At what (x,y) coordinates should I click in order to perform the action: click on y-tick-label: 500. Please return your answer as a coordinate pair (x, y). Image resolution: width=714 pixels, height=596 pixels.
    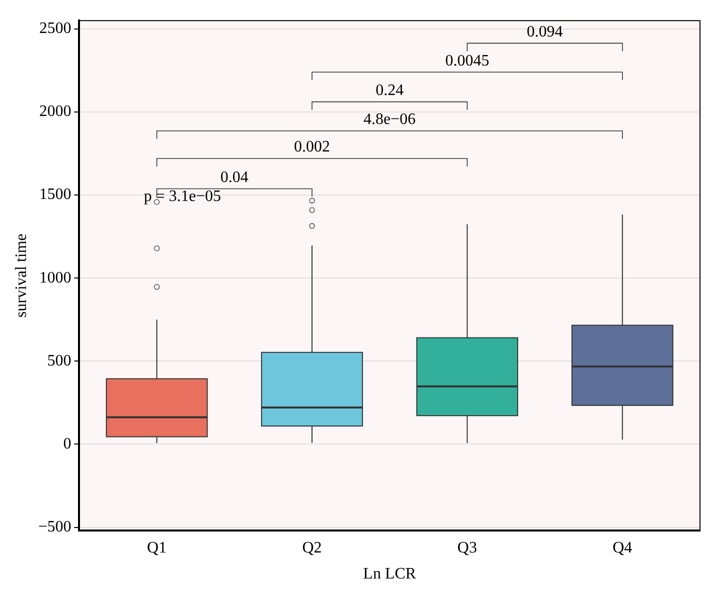
    Looking at the image, I should click on (59, 361).